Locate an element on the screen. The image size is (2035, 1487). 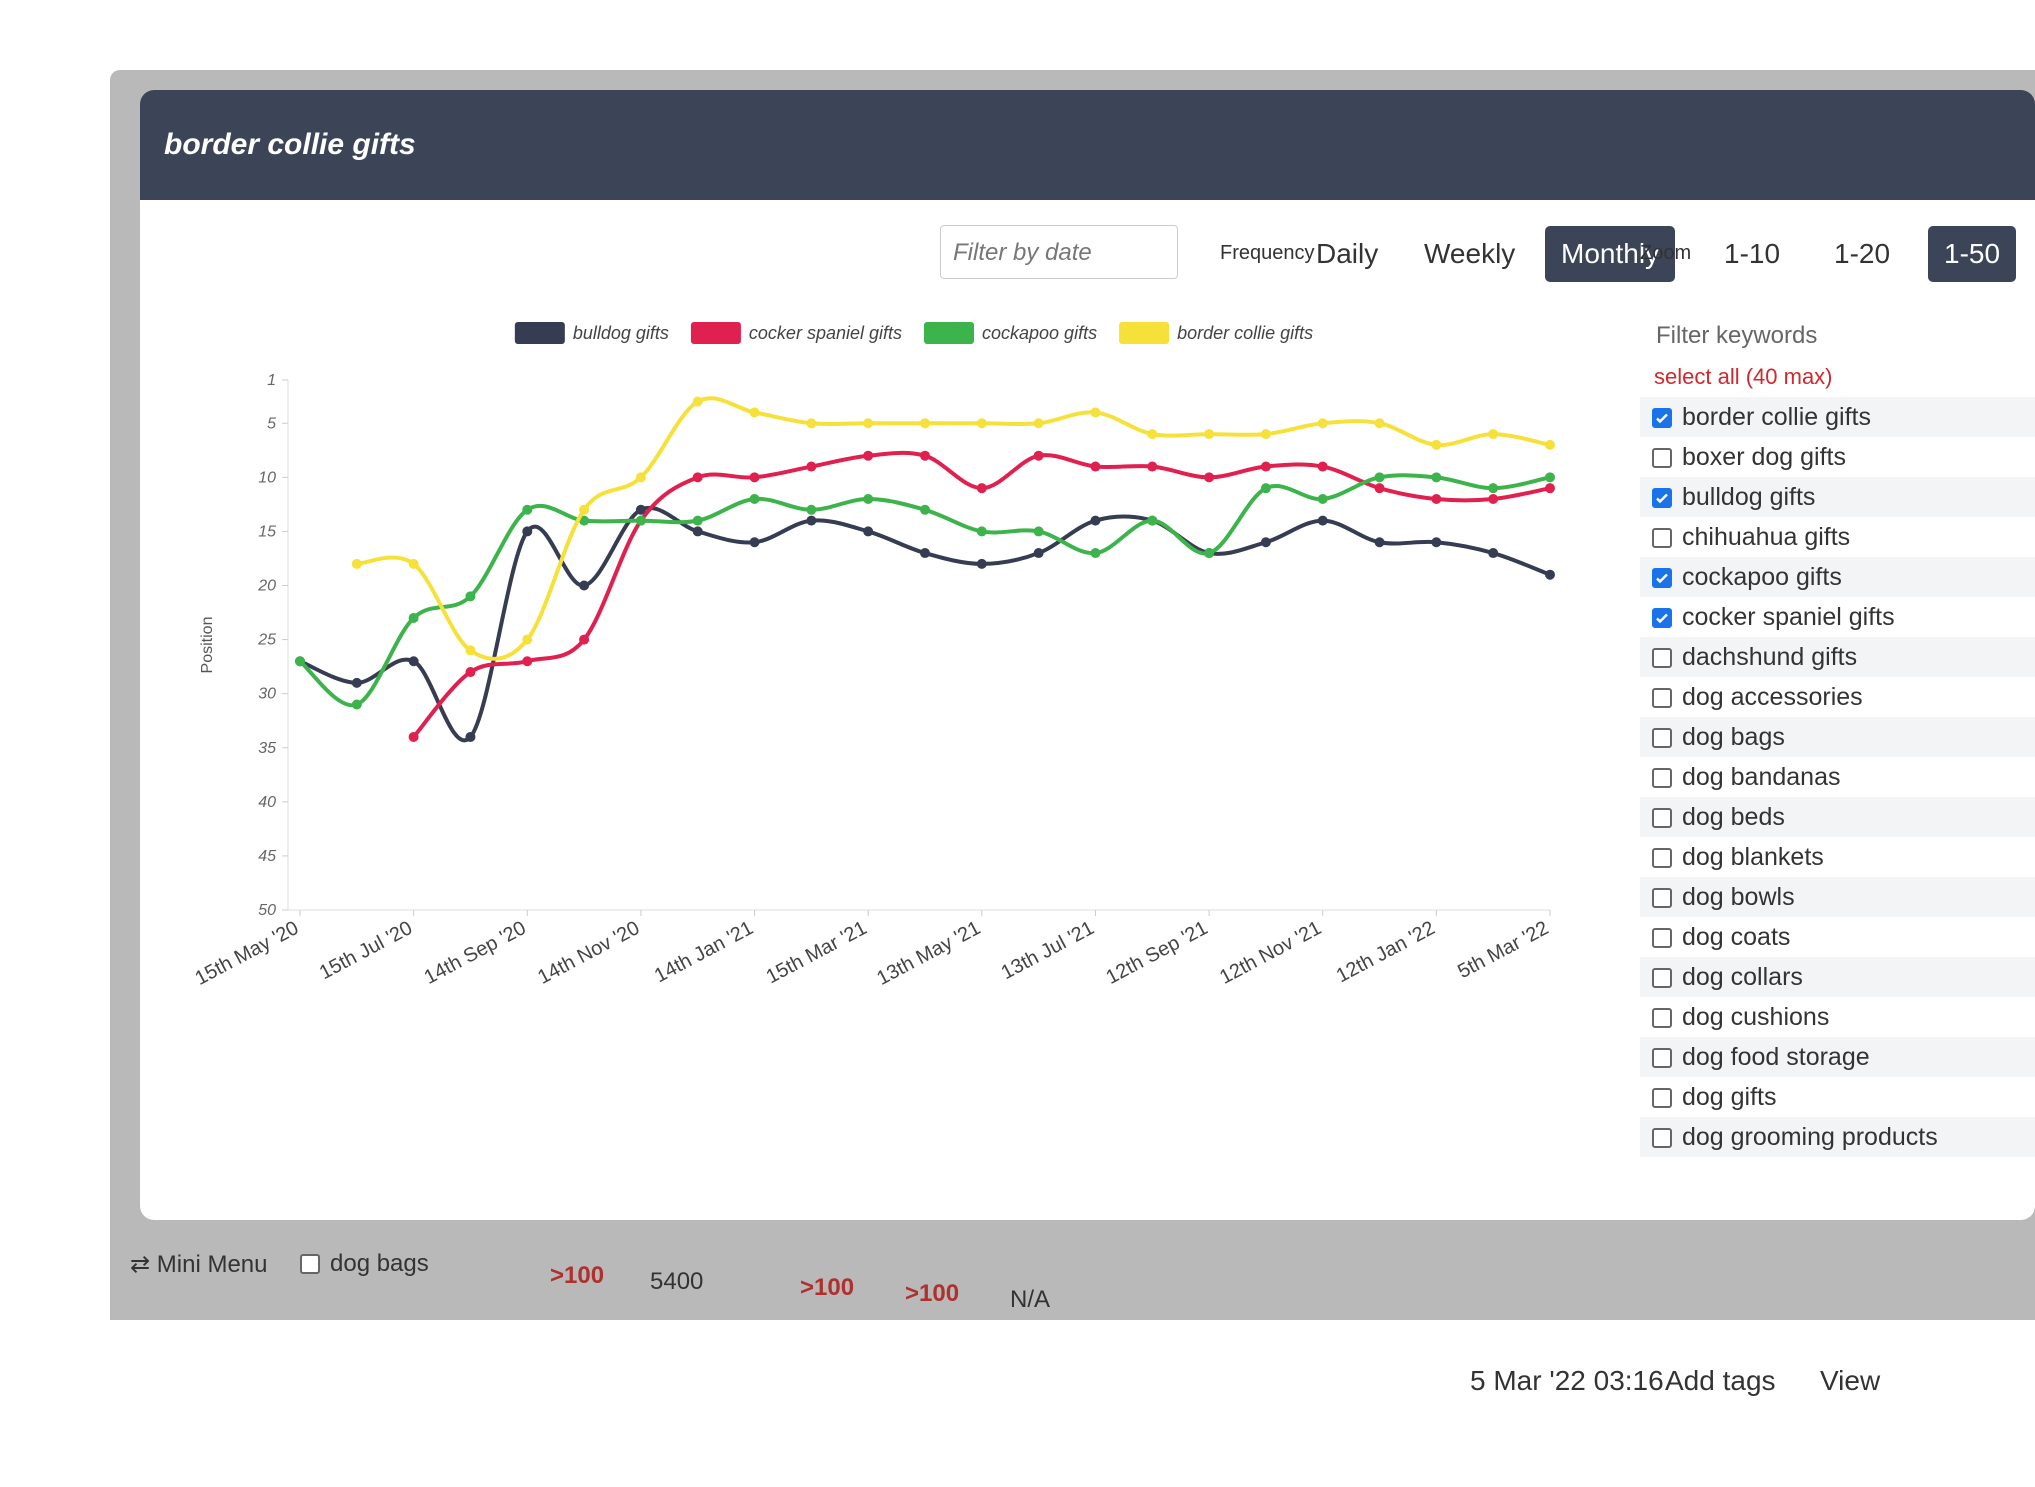
option-button: 1-50 is located at coordinates (1972, 254).